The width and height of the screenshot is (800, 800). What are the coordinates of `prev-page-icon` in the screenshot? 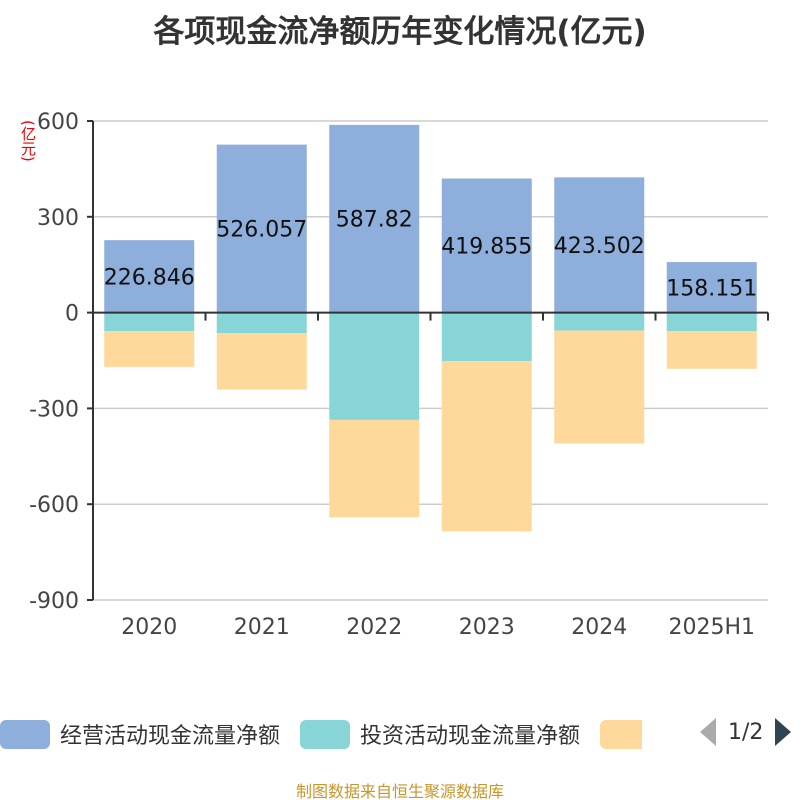 It's located at (708, 732).